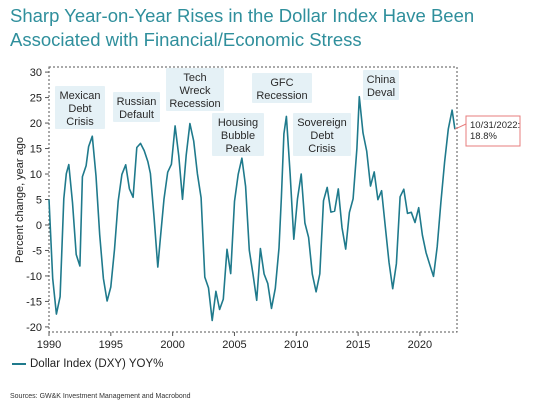  What do you see at coordinates (382, 80) in the screenshot?
I see `annotation-text: China` at bounding box center [382, 80].